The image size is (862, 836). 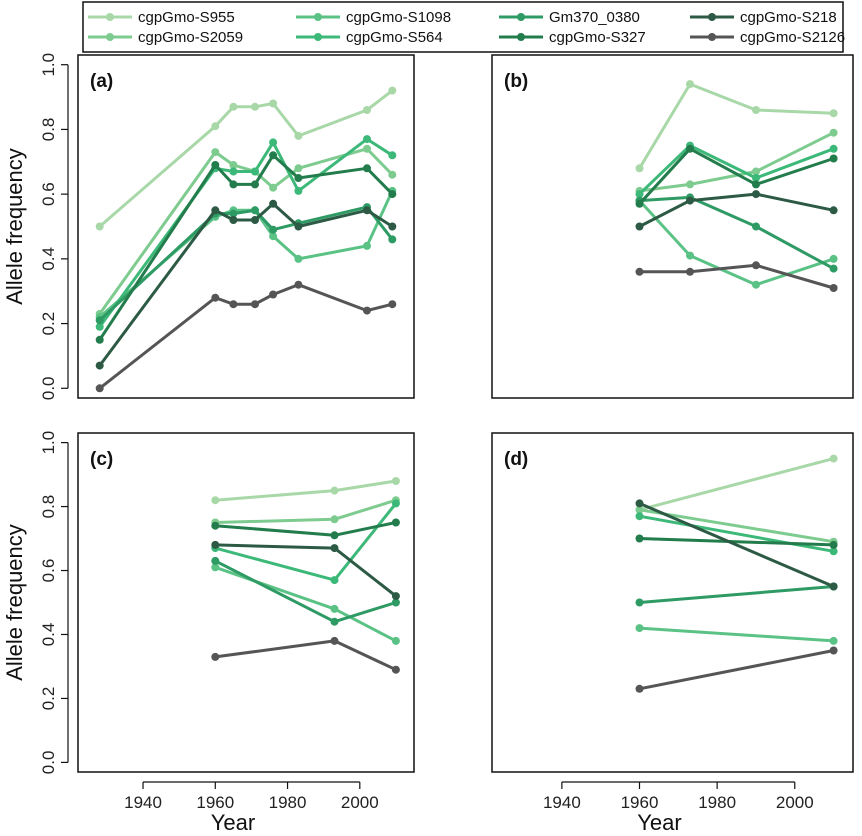 What do you see at coordinates (101, 81) in the screenshot?
I see `panel-tag: (a)` at bounding box center [101, 81].